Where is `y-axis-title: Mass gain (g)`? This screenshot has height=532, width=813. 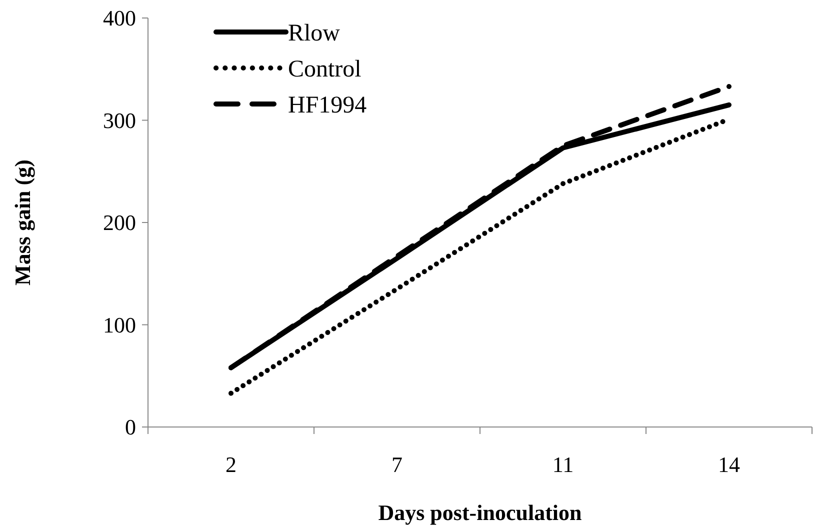 y-axis-title: Mass gain (g) is located at coordinates (22, 223).